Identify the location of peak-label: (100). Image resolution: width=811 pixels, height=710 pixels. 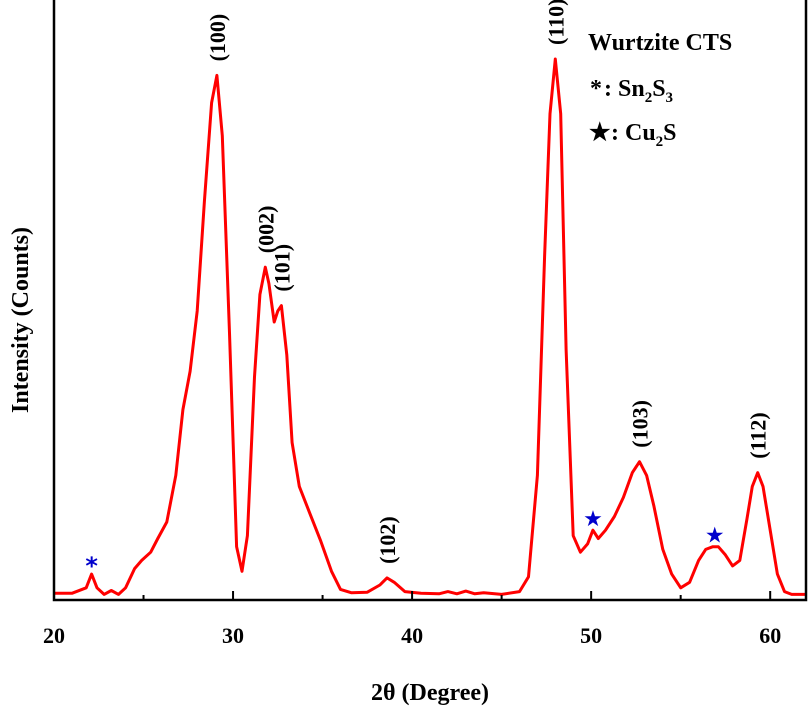
(217, 38).